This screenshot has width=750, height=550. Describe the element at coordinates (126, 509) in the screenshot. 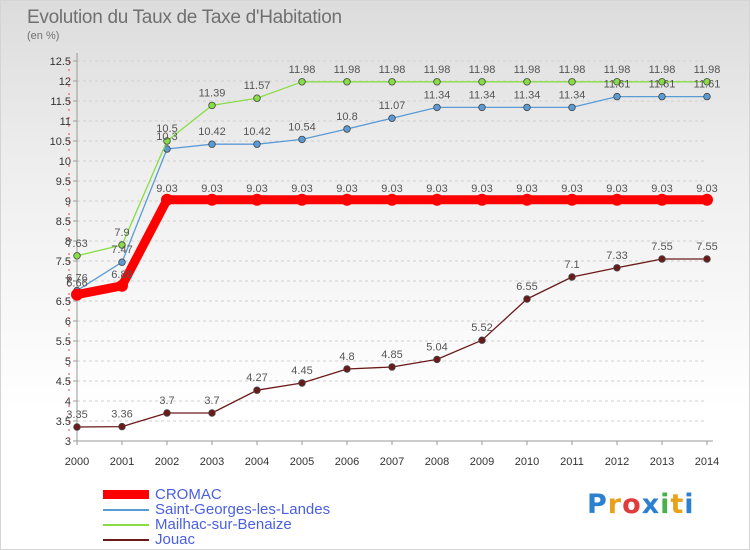

I see `legend-swatch-saint-georges` at that location.